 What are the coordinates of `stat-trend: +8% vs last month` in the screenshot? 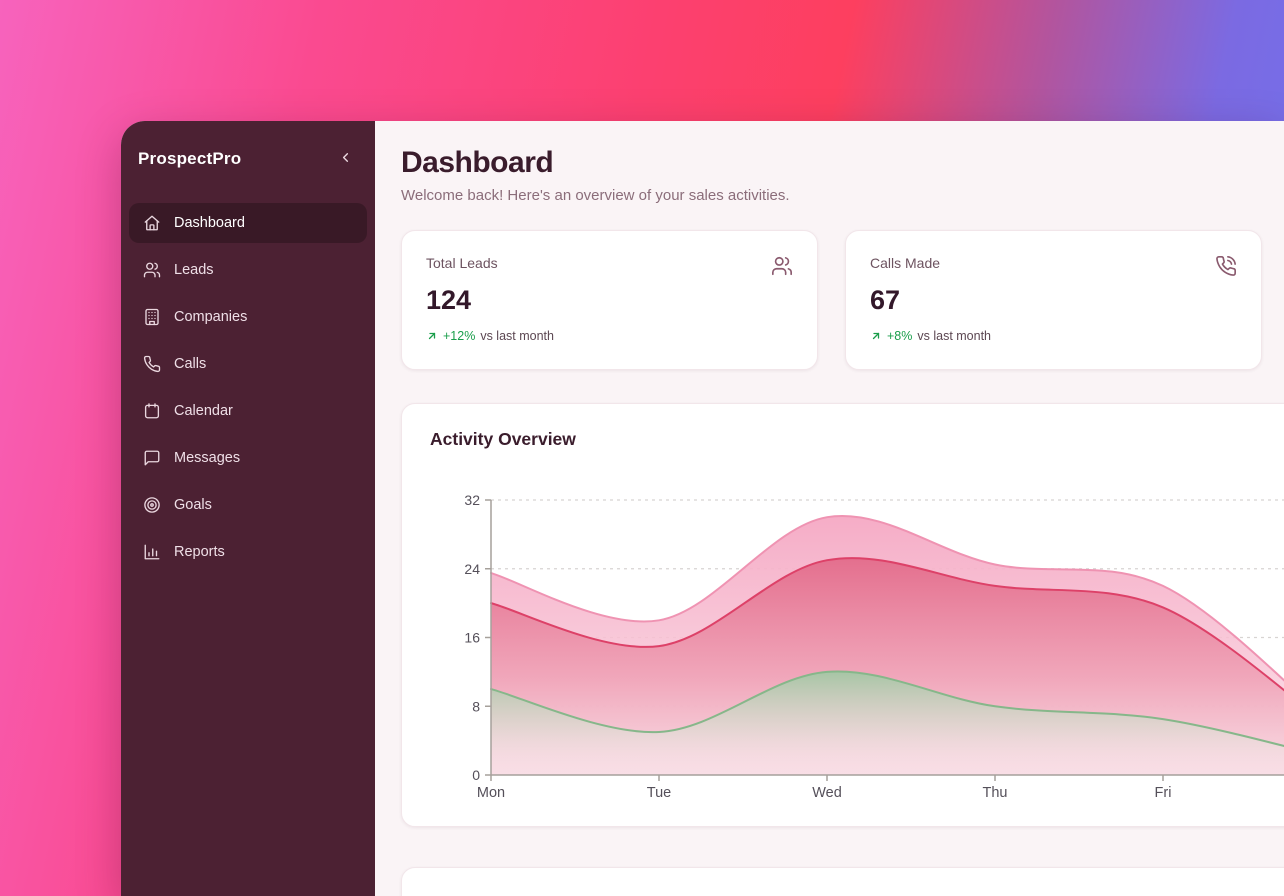 It's located at (1053, 336).